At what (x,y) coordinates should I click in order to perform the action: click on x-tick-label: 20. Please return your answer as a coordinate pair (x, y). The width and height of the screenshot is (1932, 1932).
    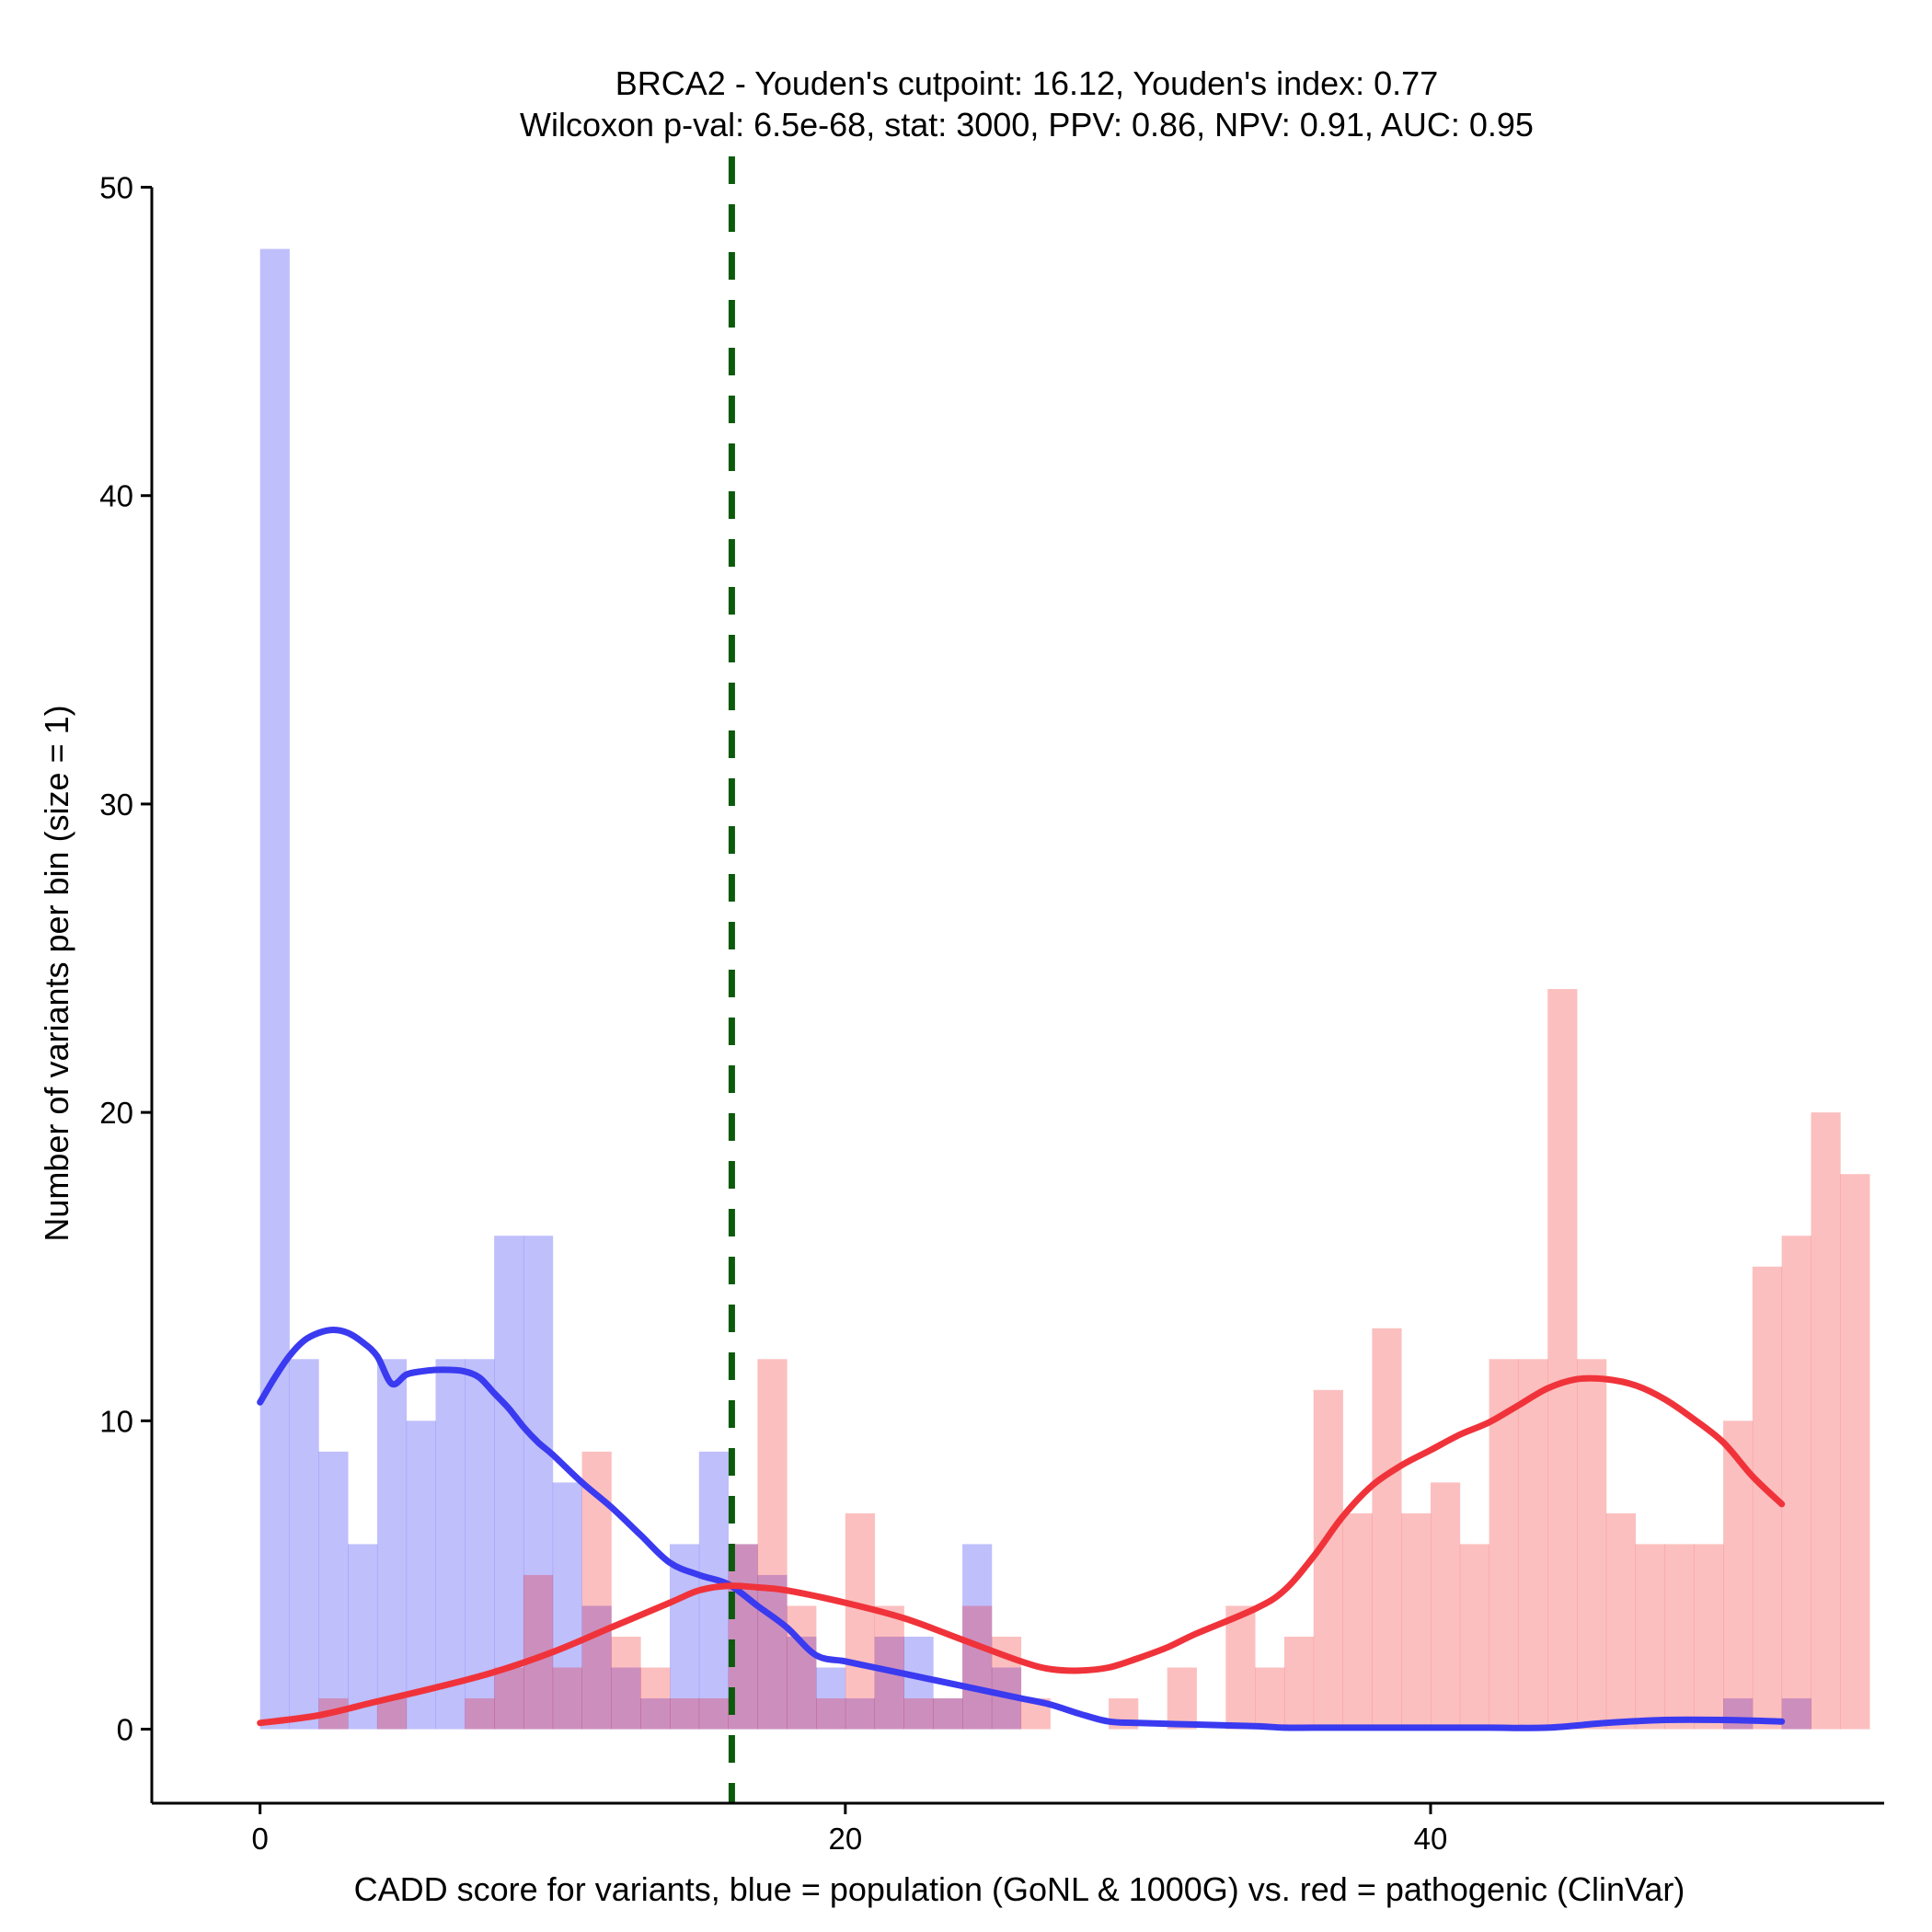
    Looking at the image, I should click on (845, 1839).